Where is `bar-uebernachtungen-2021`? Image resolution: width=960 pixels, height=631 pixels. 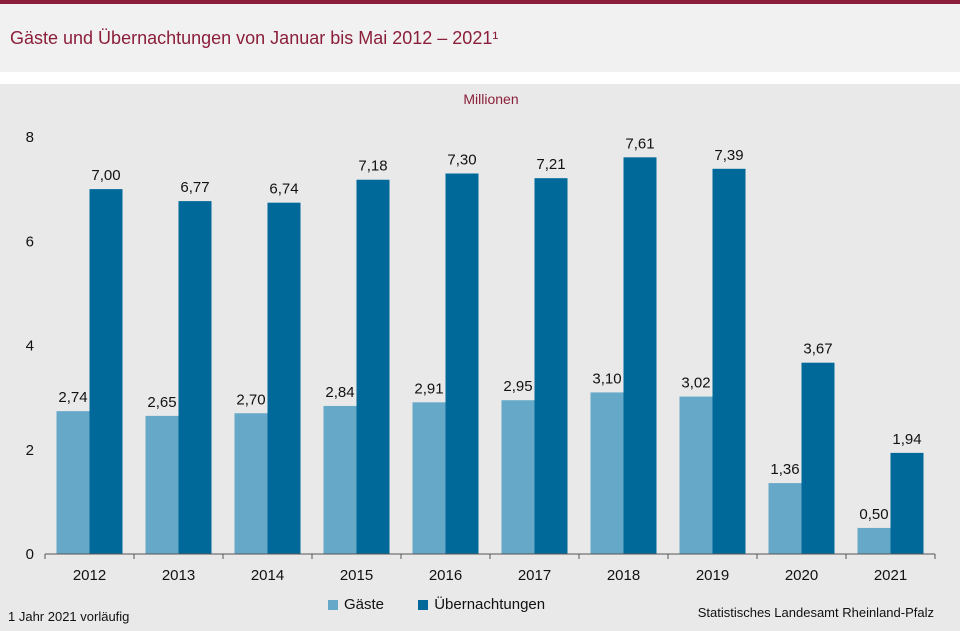 bar-uebernachtungen-2021 is located at coordinates (907, 503).